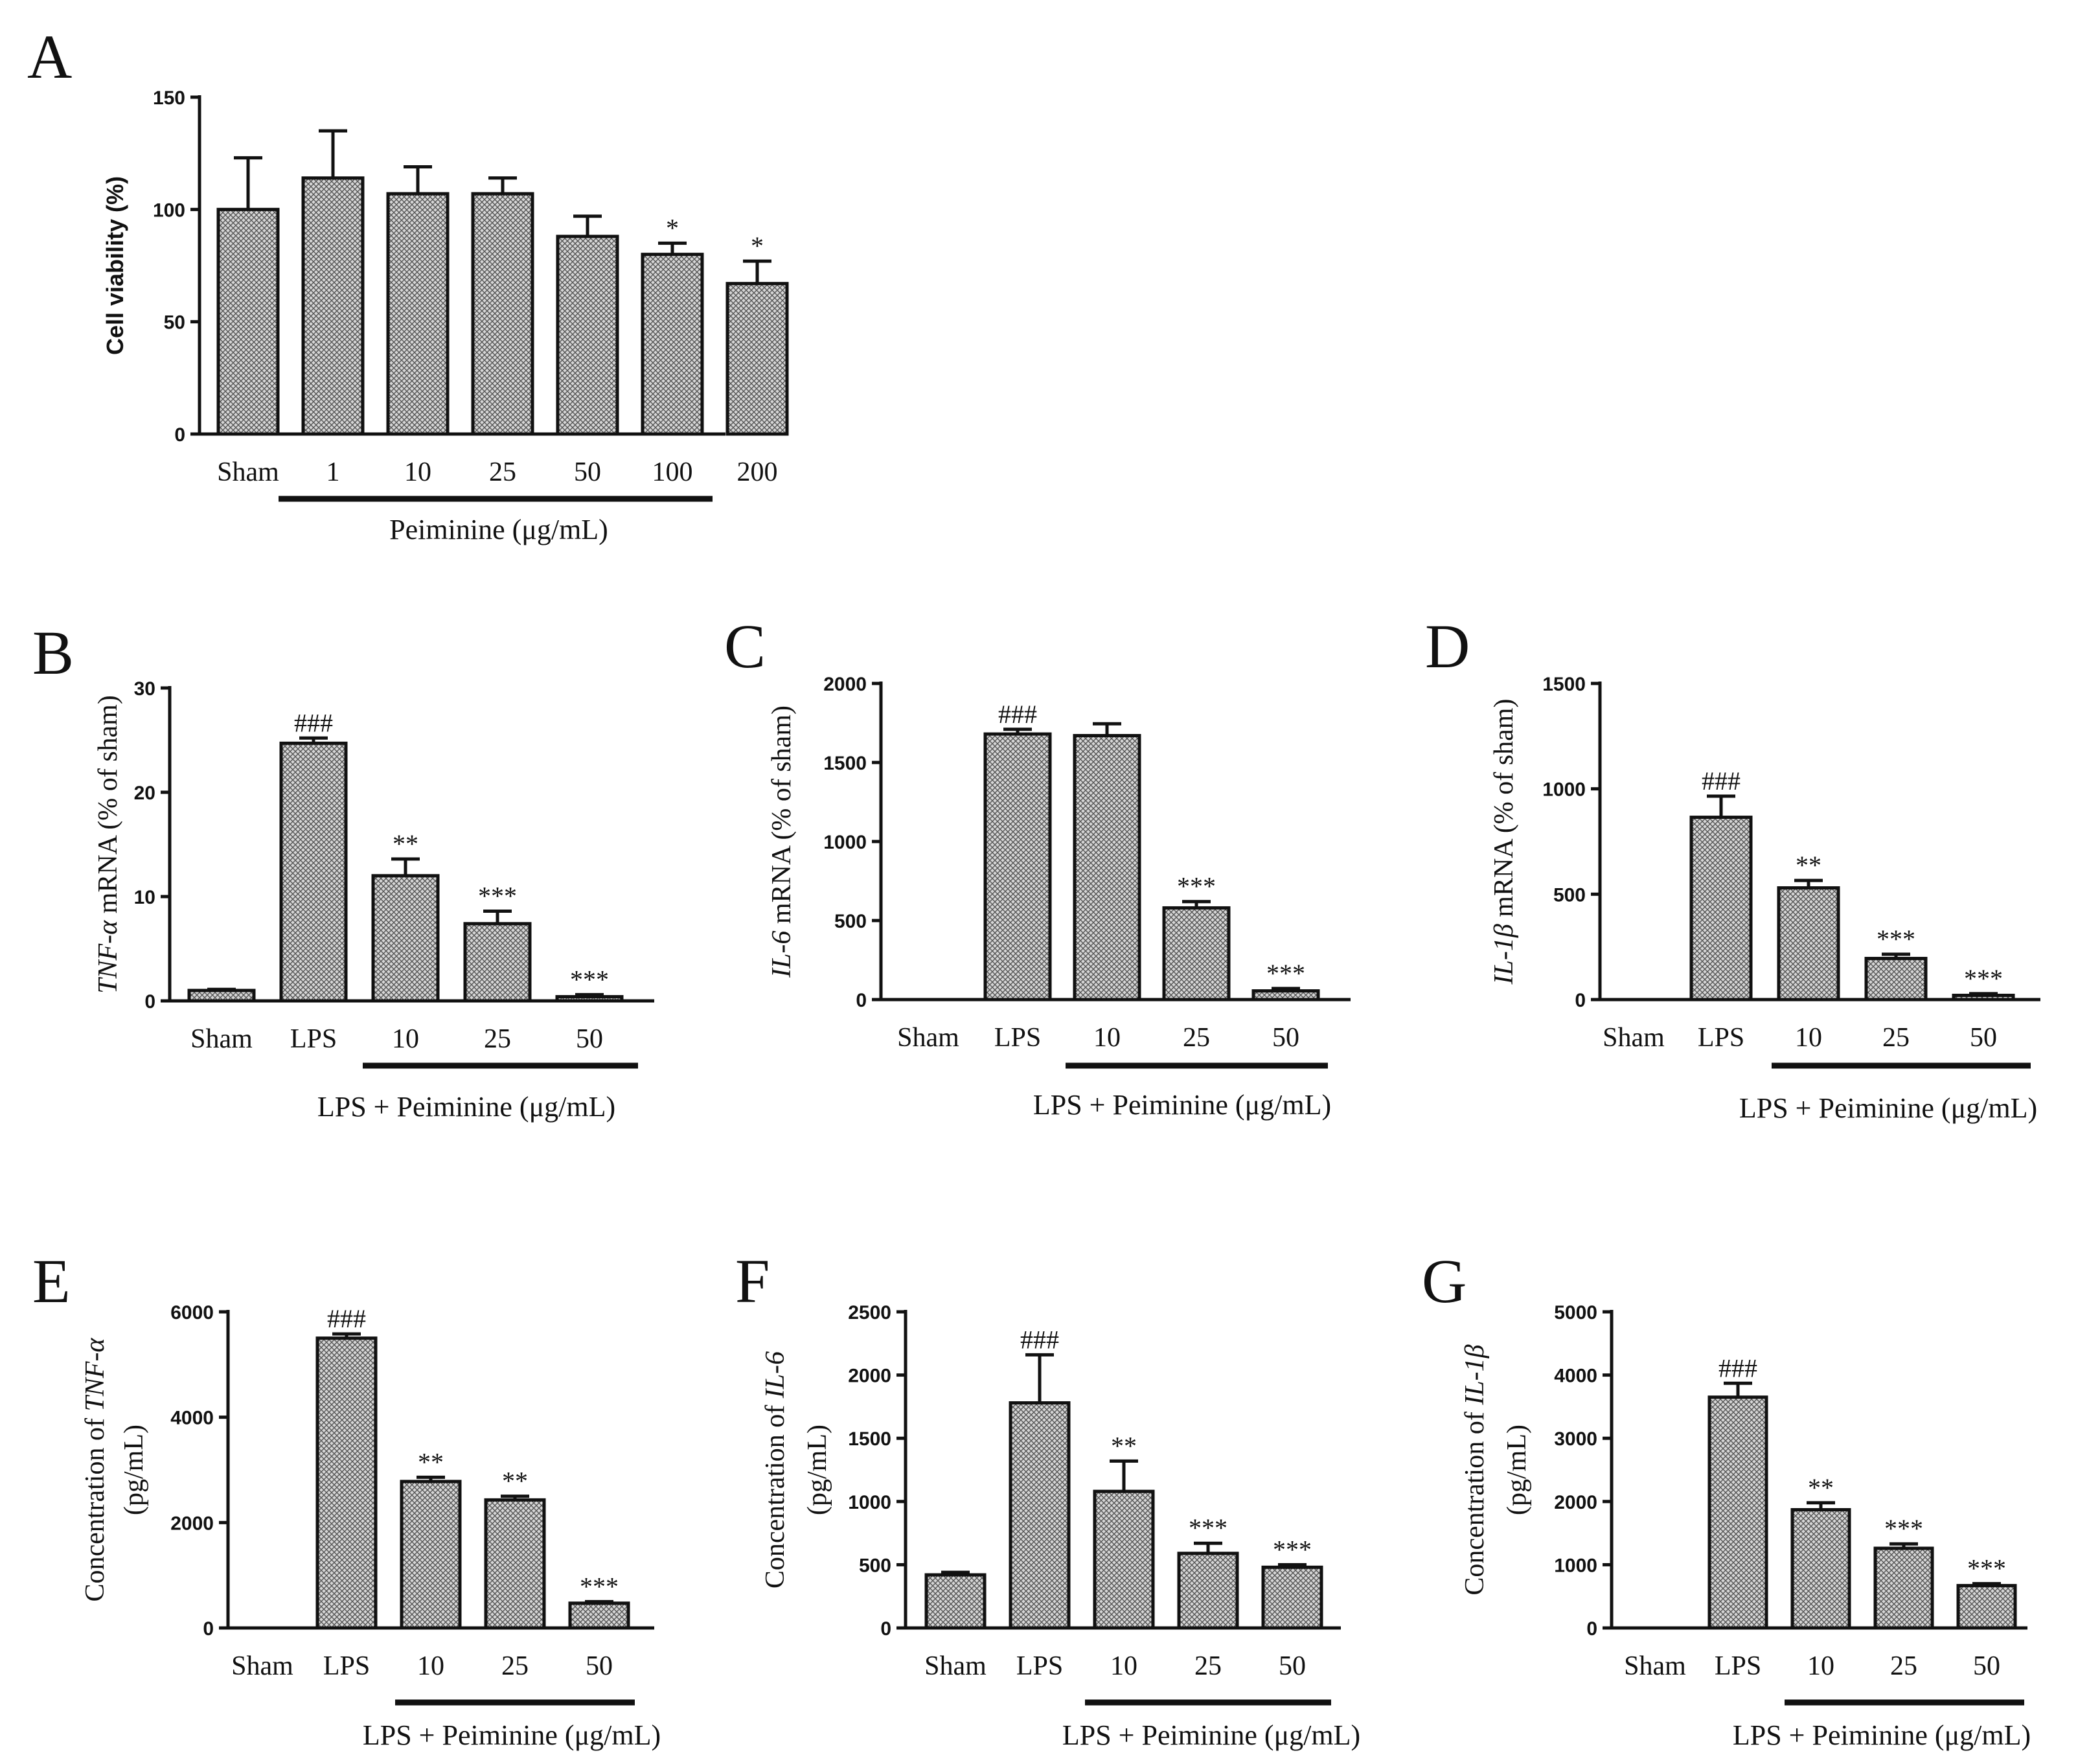 This screenshot has width=2089, height=1764. Describe the element at coordinates (1576, 1312) in the screenshot. I see `y-tick-label: 5000` at that location.